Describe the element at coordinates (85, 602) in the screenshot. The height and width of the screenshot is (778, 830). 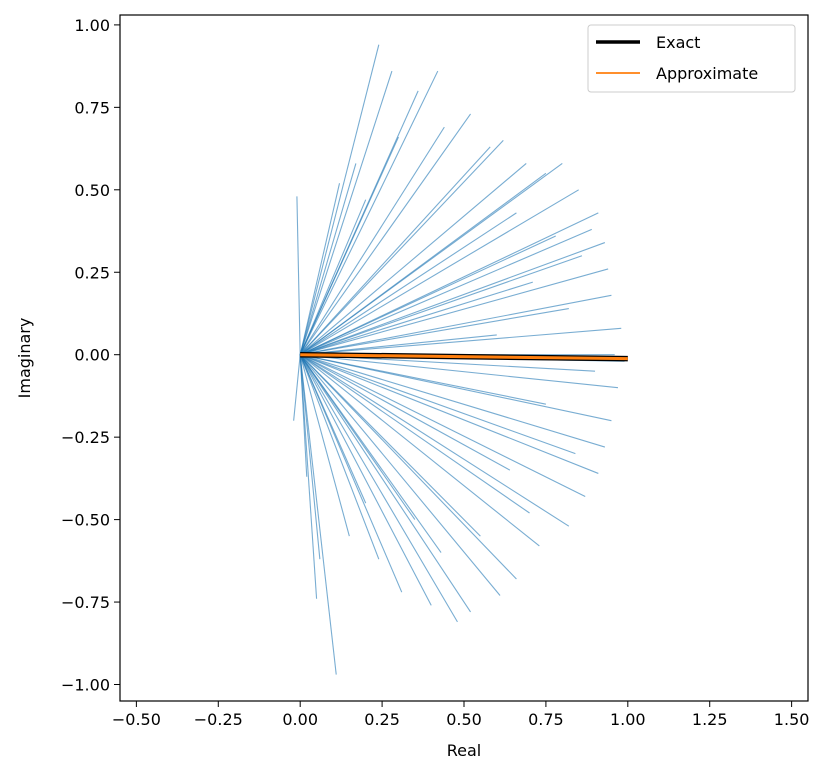
I see `y-tick-label: −0.75` at that location.